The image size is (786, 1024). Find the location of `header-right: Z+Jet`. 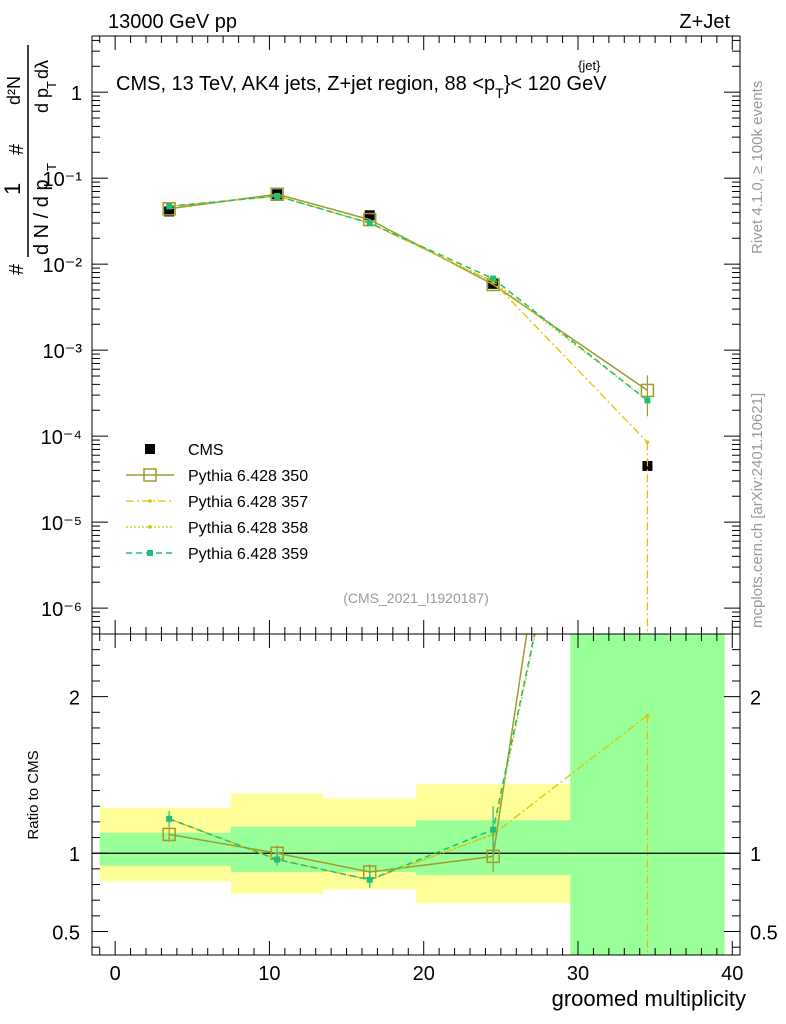

header-right: Z+Jet is located at coordinates (704, 22).